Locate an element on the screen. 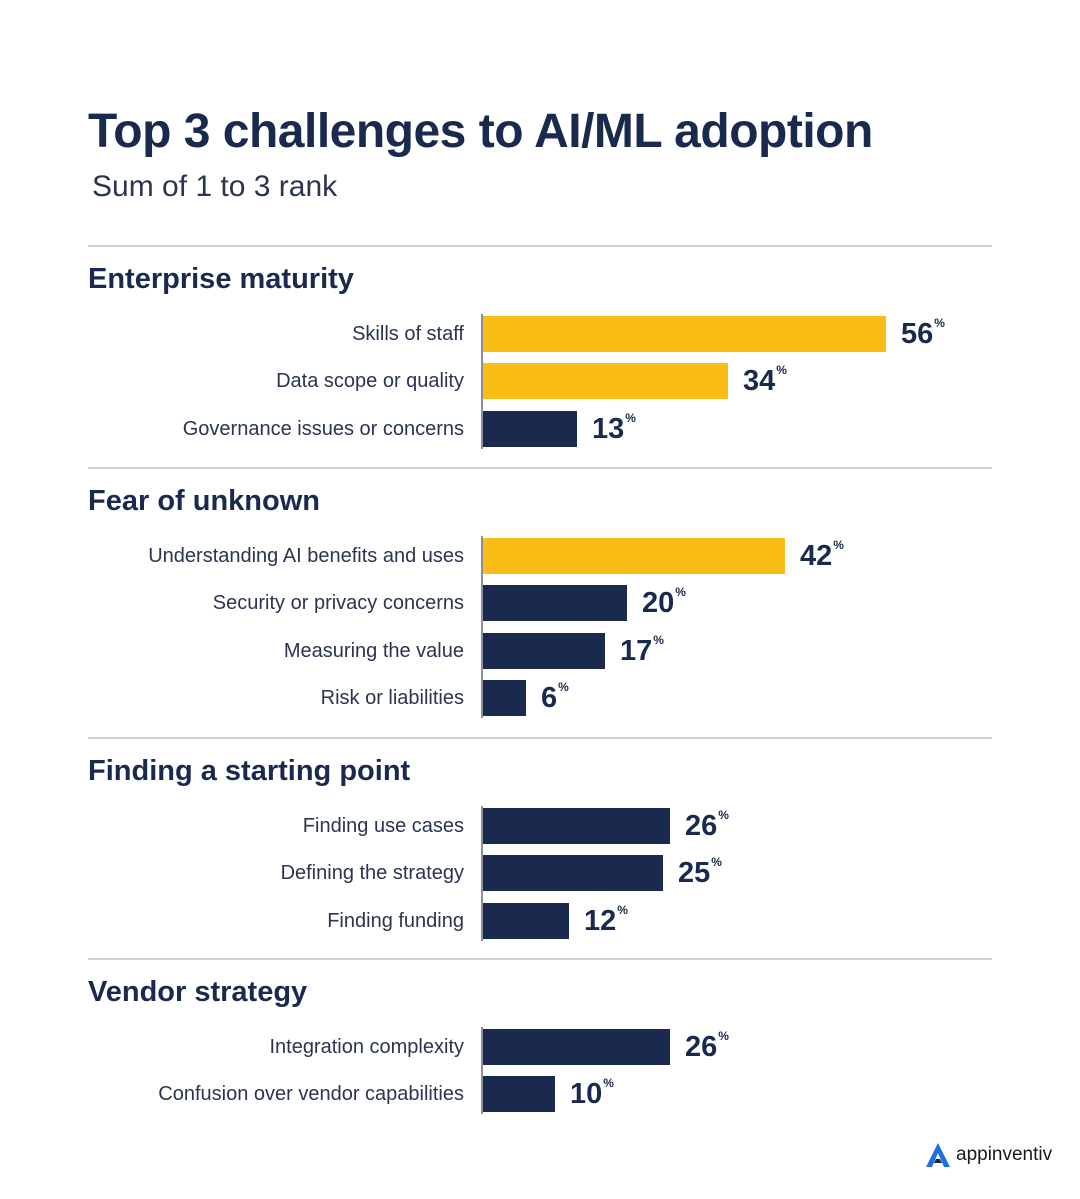  data-label-value: 17 is located at coordinates (636, 650).